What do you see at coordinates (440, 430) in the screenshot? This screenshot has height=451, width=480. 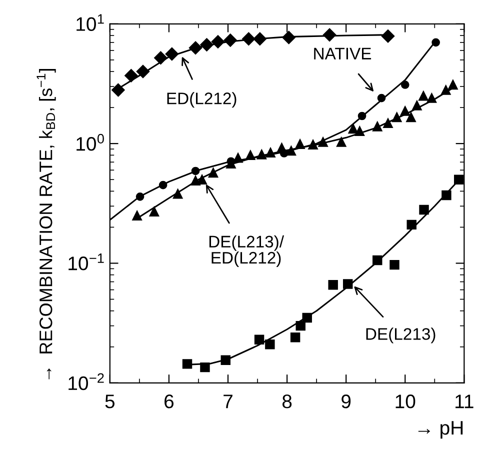 I see `x-axis-title: → pH` at bounding box center [440, 430].